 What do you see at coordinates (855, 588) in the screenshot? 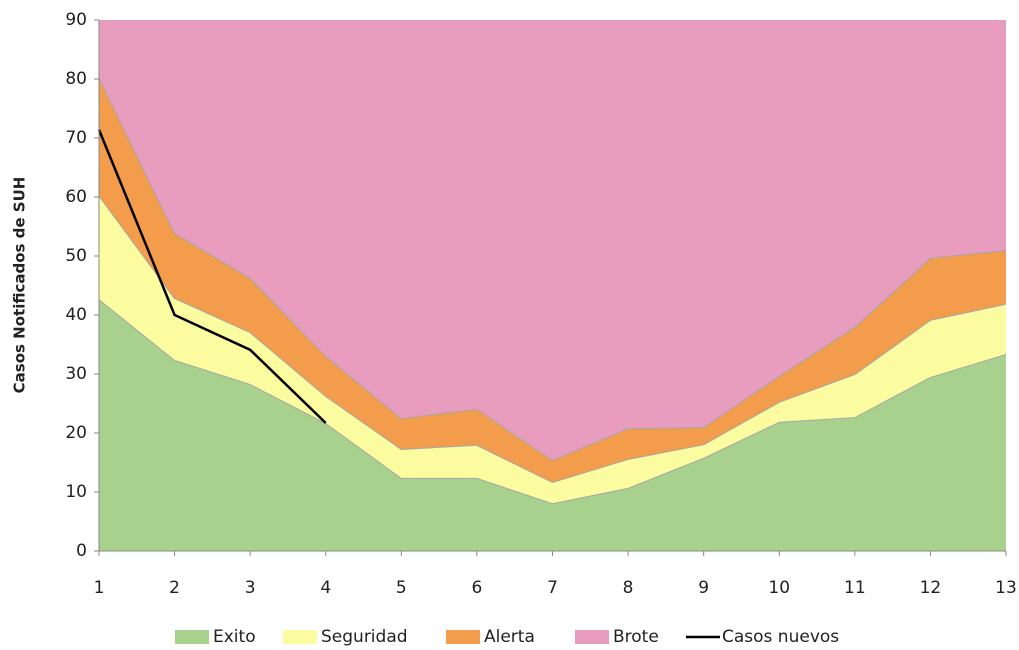
I see `x-tick-label: 11` at bounding box center [855, 588].